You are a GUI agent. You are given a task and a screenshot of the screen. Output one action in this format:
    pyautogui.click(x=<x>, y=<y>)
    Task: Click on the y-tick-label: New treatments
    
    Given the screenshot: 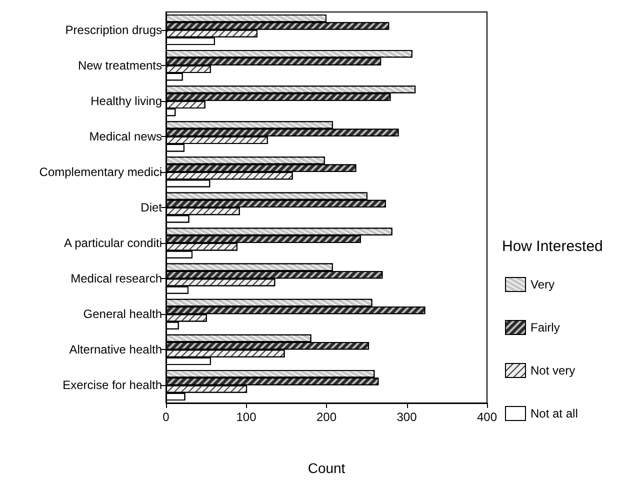 What is the action you would take?
    pyautogui.click(x=120, y=65)
    